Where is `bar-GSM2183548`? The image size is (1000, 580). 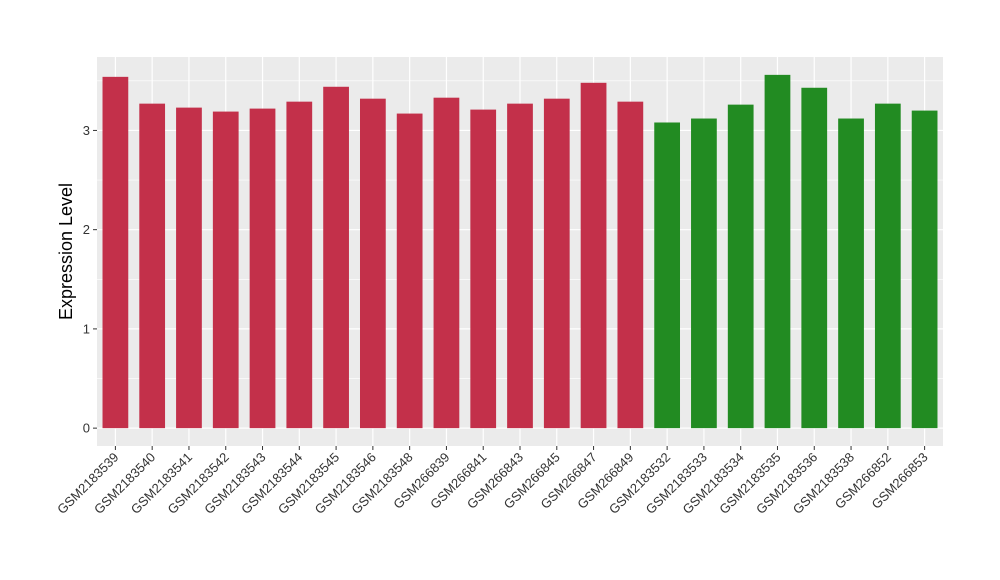 bar-GSM2183548 is located at coordinates (409, 271).